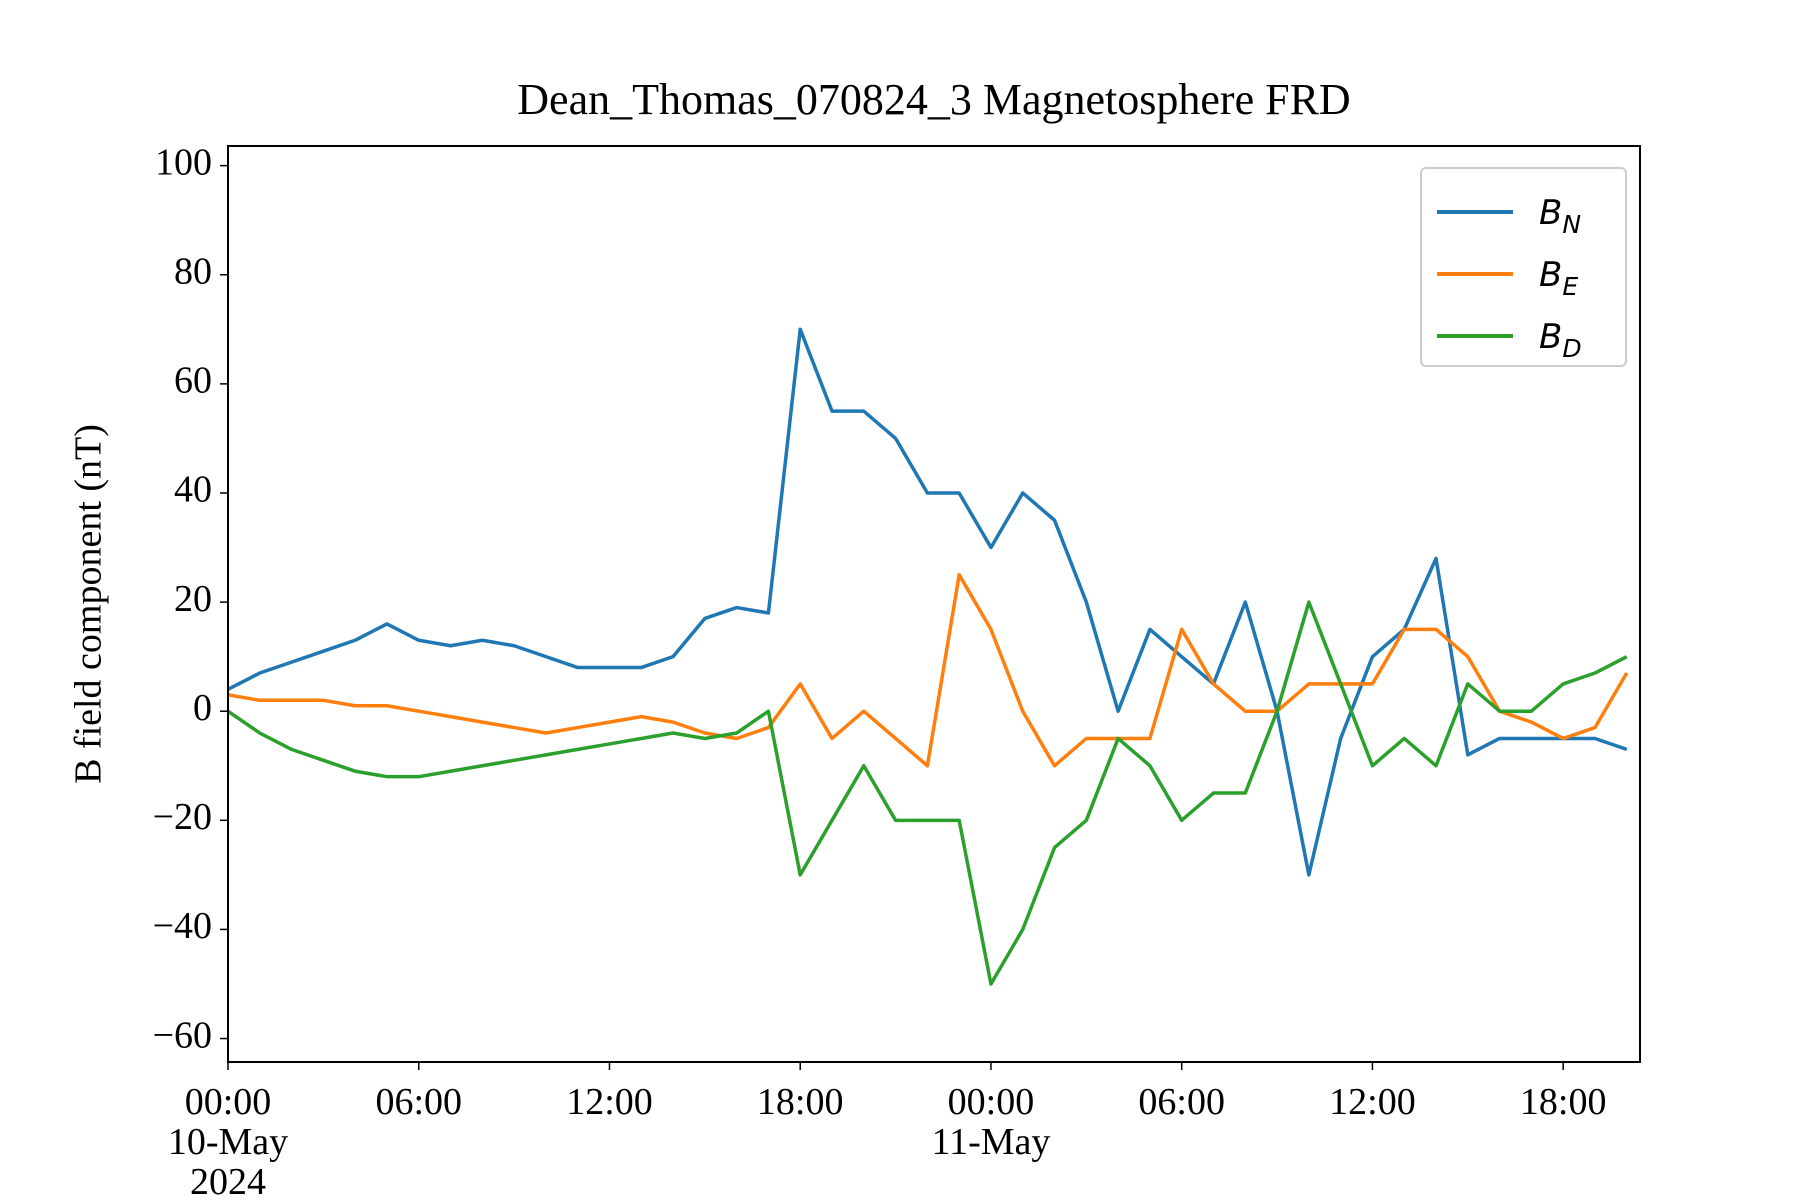  I want to click on x-tick-label: 00:00 11-May, so click(991, 1122).